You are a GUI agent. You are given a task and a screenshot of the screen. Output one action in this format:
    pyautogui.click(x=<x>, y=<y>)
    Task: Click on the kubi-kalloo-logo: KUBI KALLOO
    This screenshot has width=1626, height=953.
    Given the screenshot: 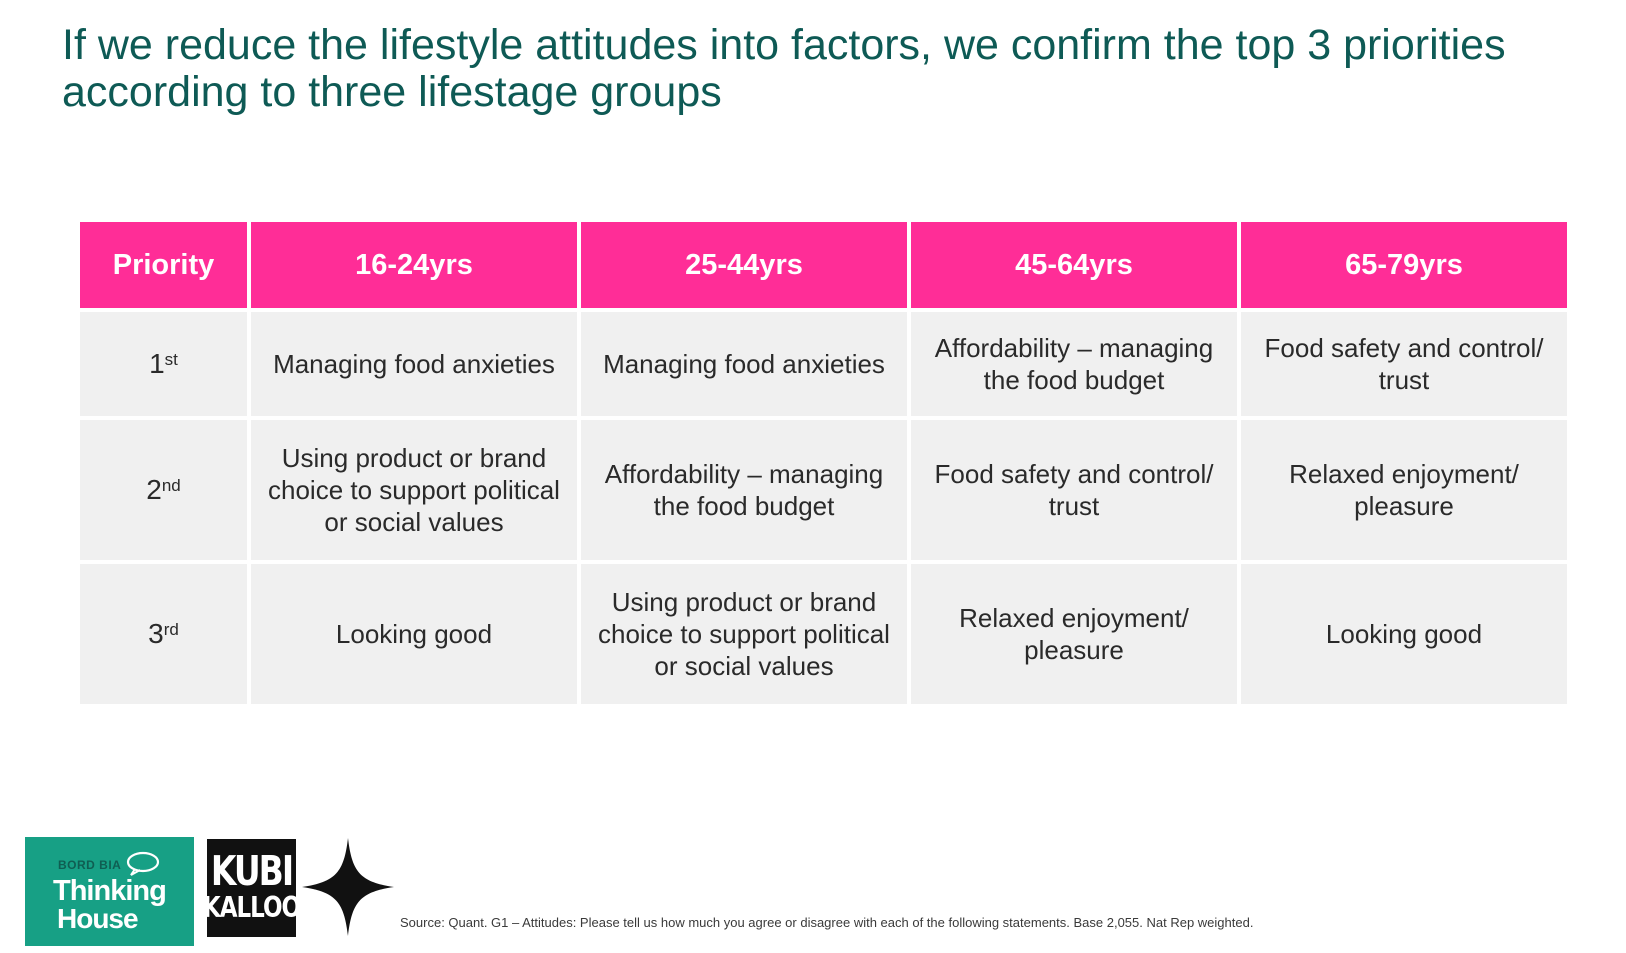 What is the action you would take?
    pyautogui.click(x=252, y=888)
    